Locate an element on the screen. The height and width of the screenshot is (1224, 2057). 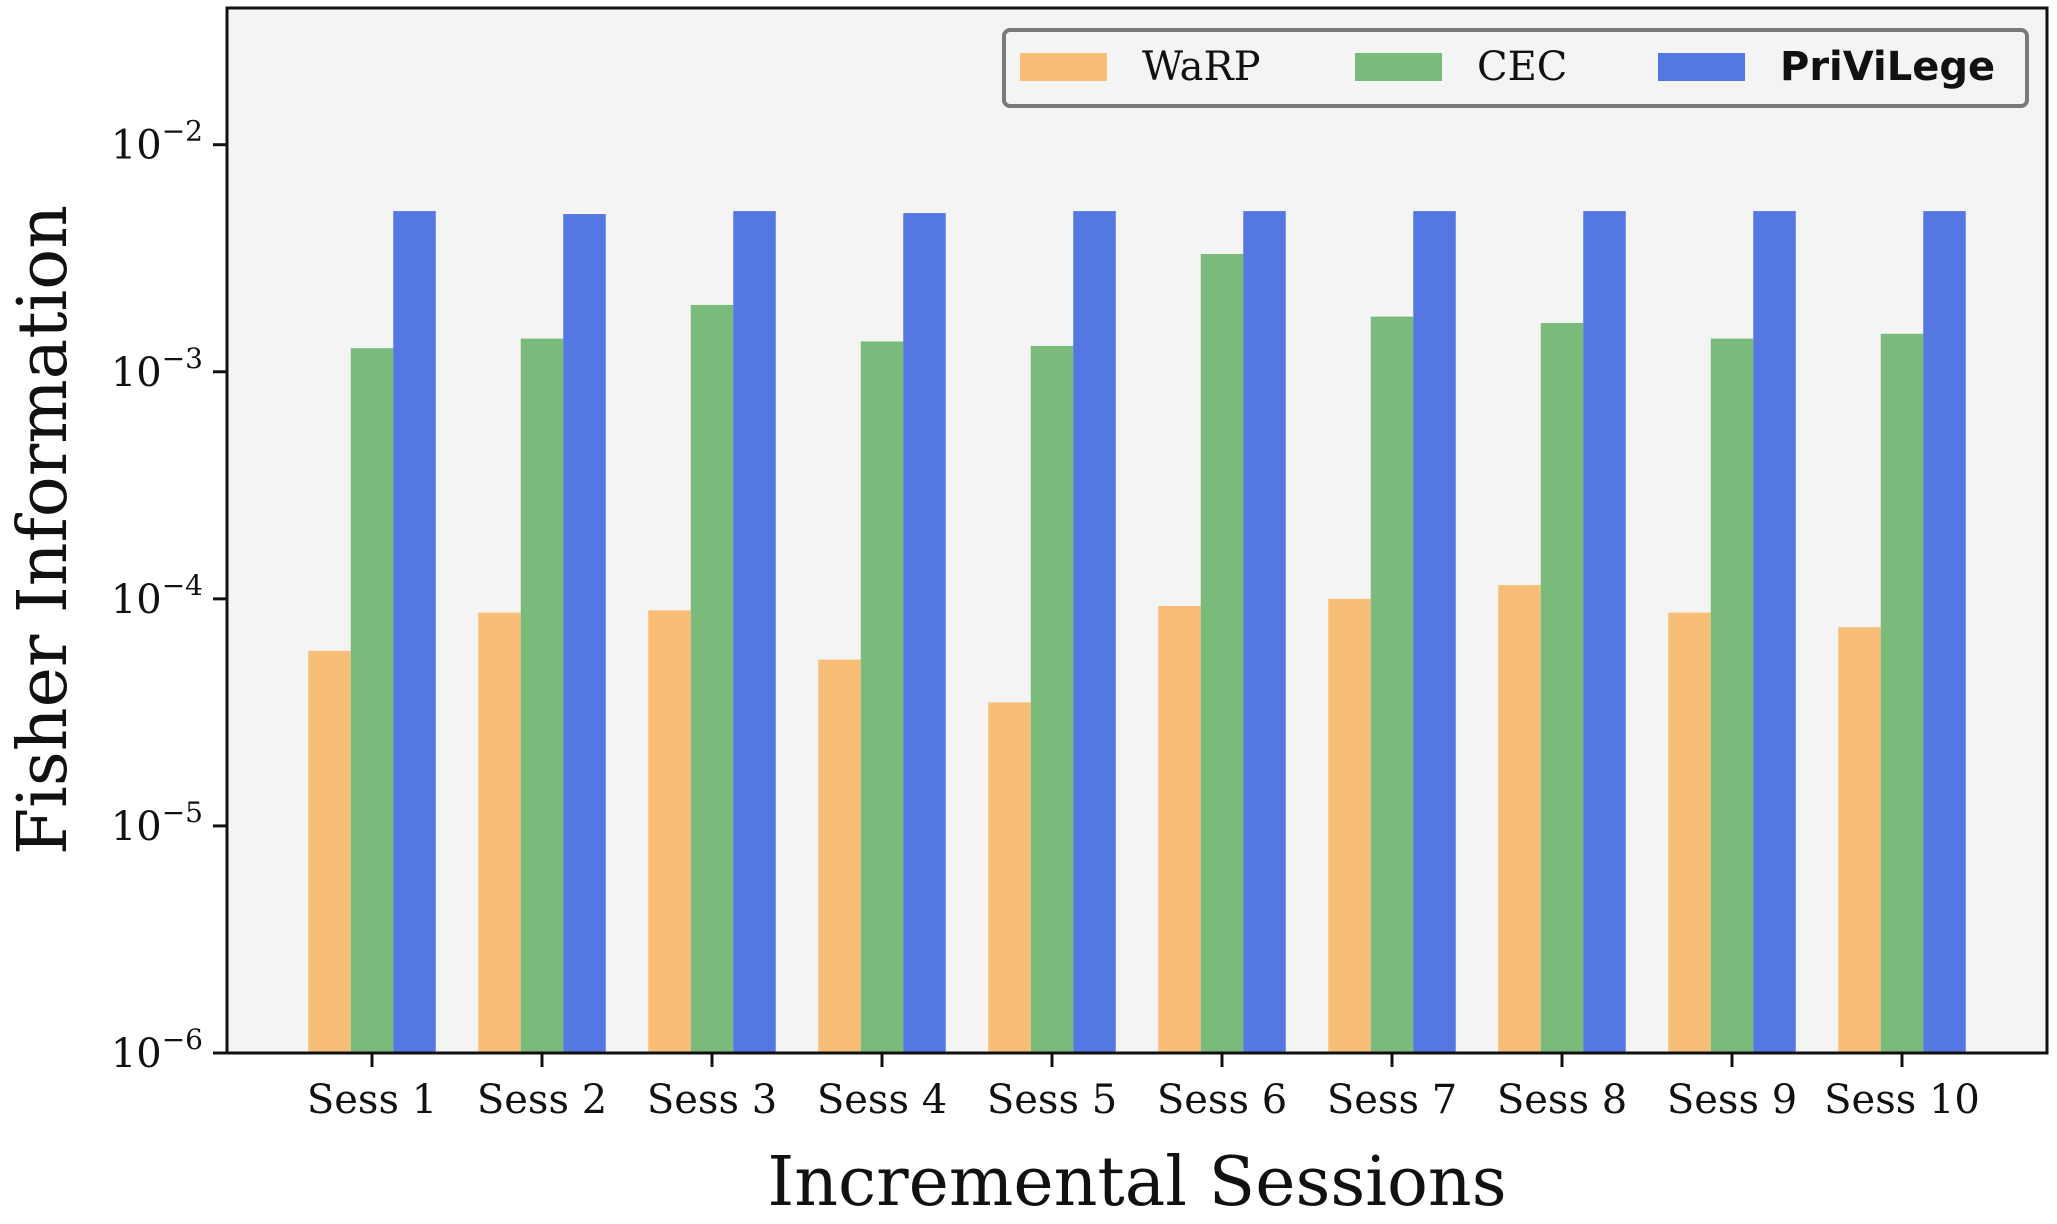
legend: WaRP CEC PriViLege is located at coordinates (1515, 68).